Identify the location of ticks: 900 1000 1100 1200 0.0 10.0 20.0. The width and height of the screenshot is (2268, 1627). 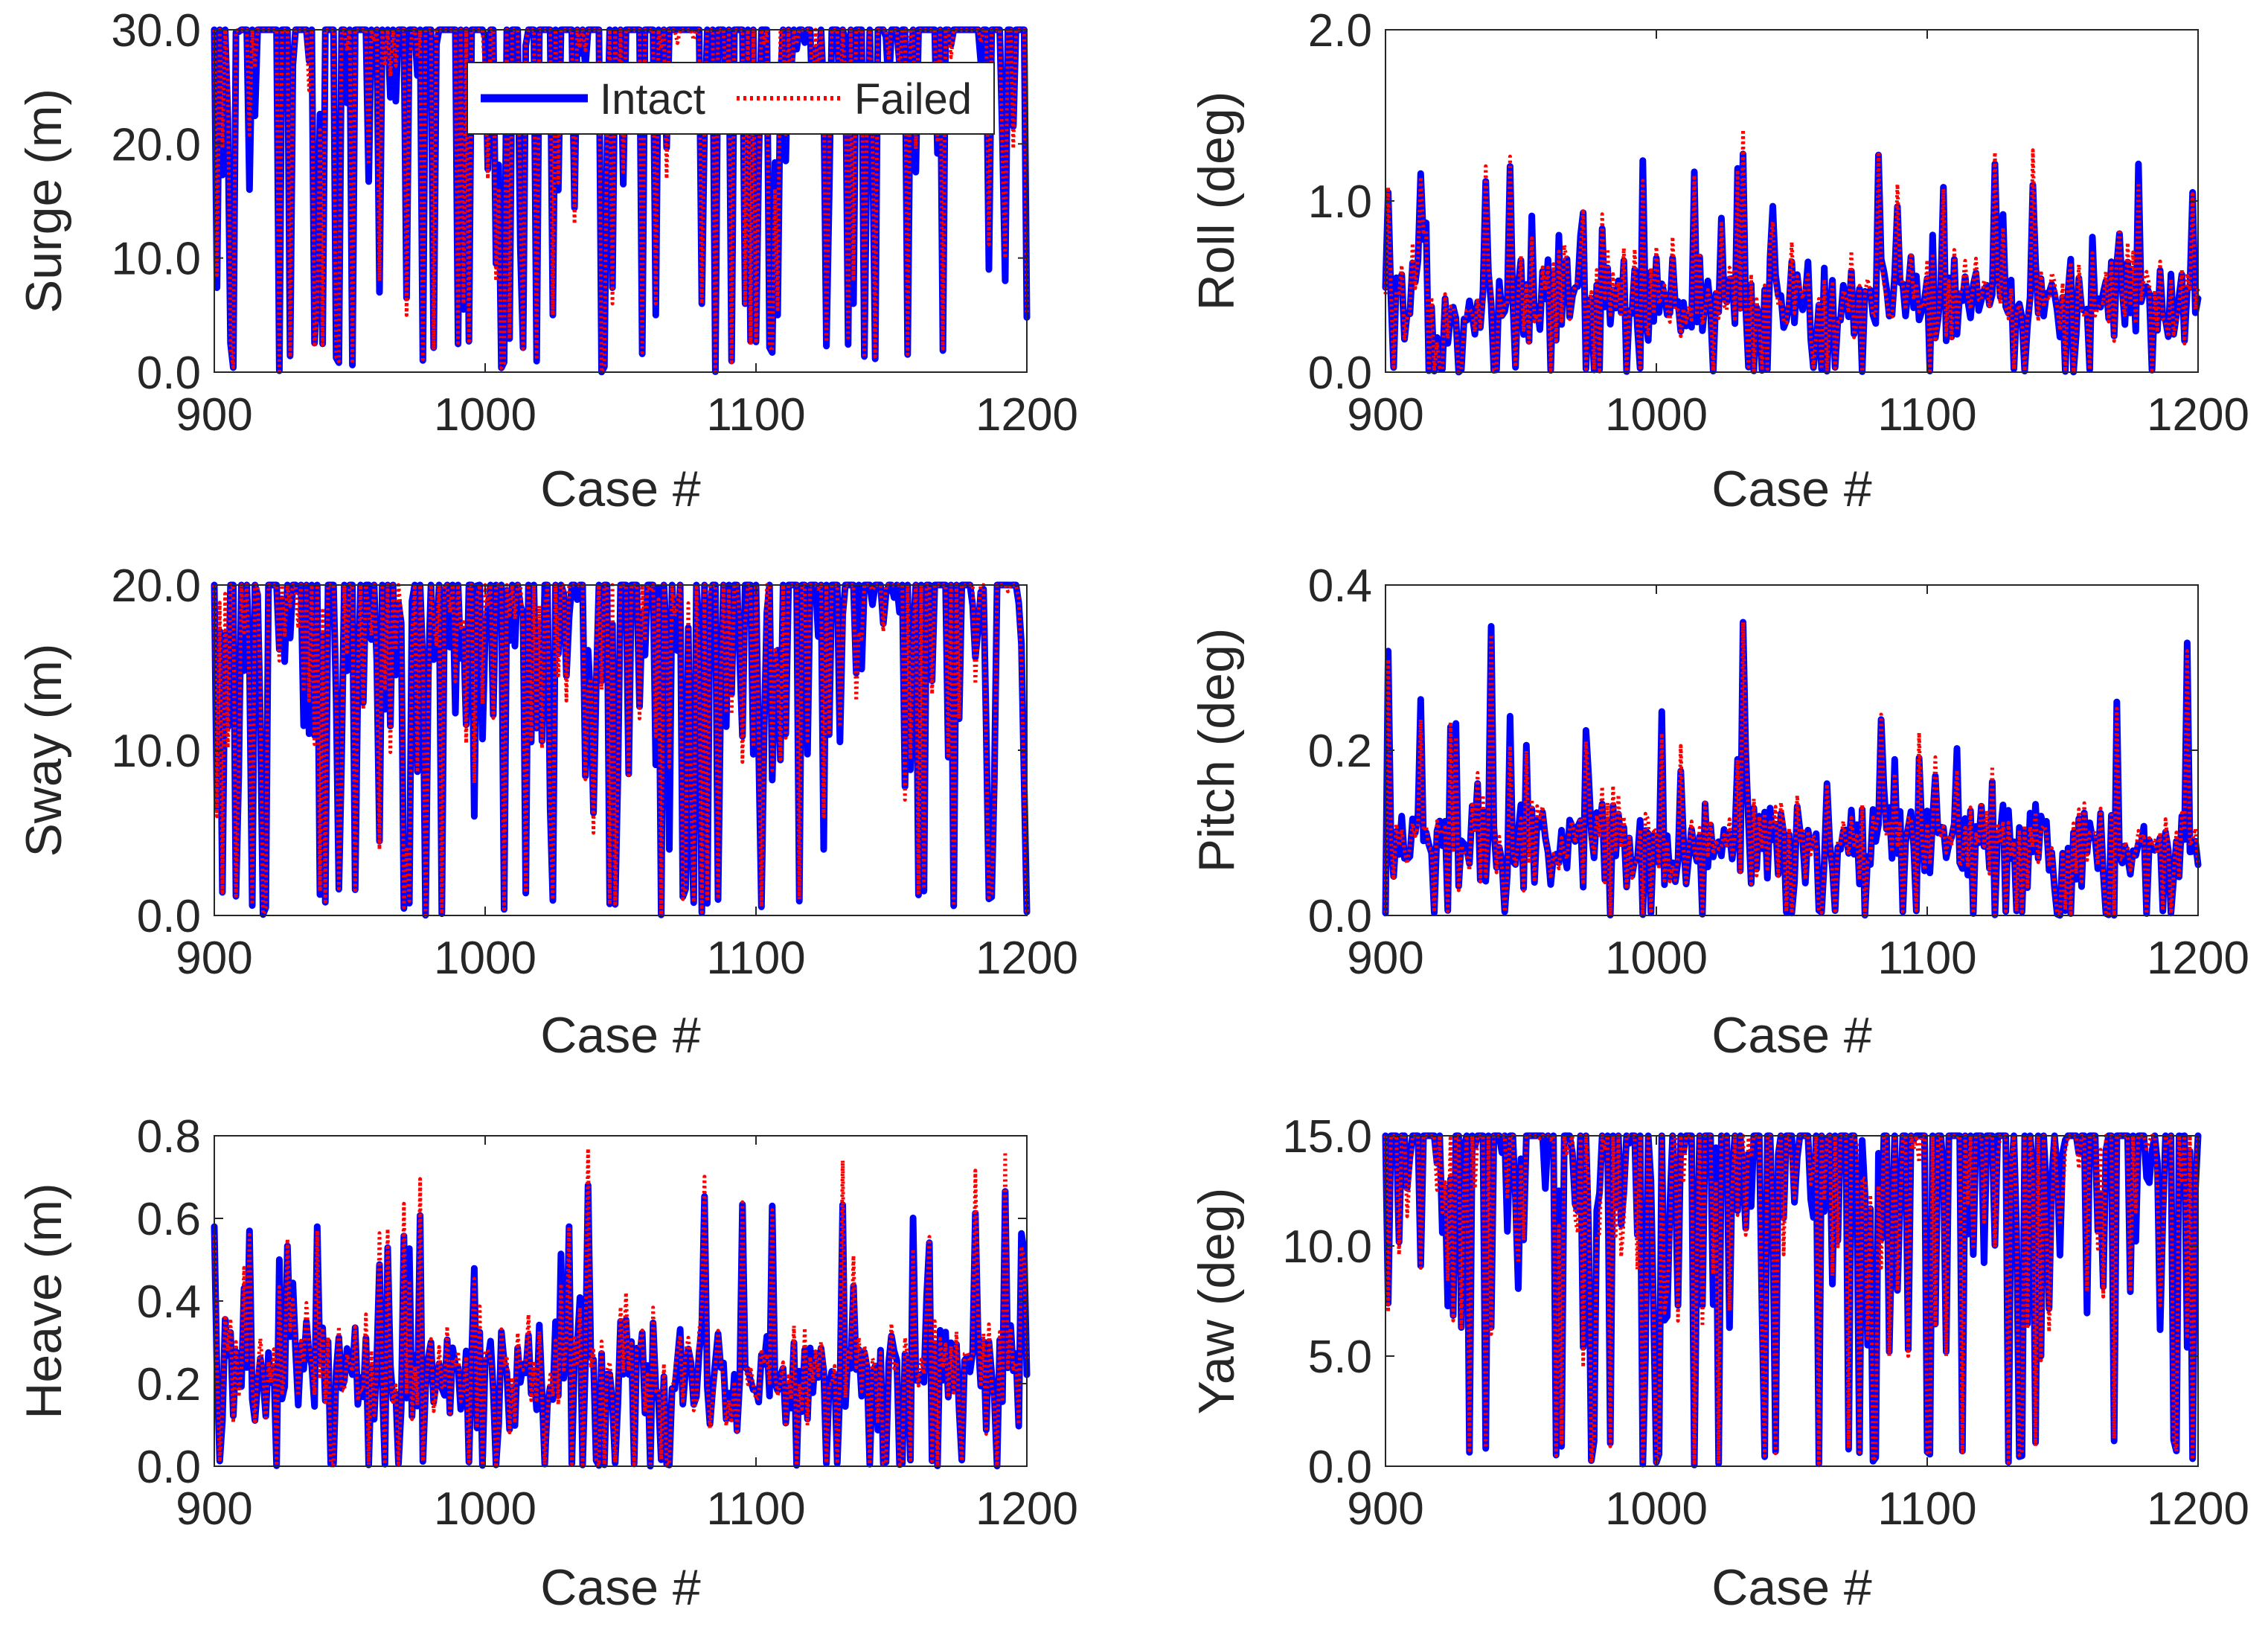
(594, 772).